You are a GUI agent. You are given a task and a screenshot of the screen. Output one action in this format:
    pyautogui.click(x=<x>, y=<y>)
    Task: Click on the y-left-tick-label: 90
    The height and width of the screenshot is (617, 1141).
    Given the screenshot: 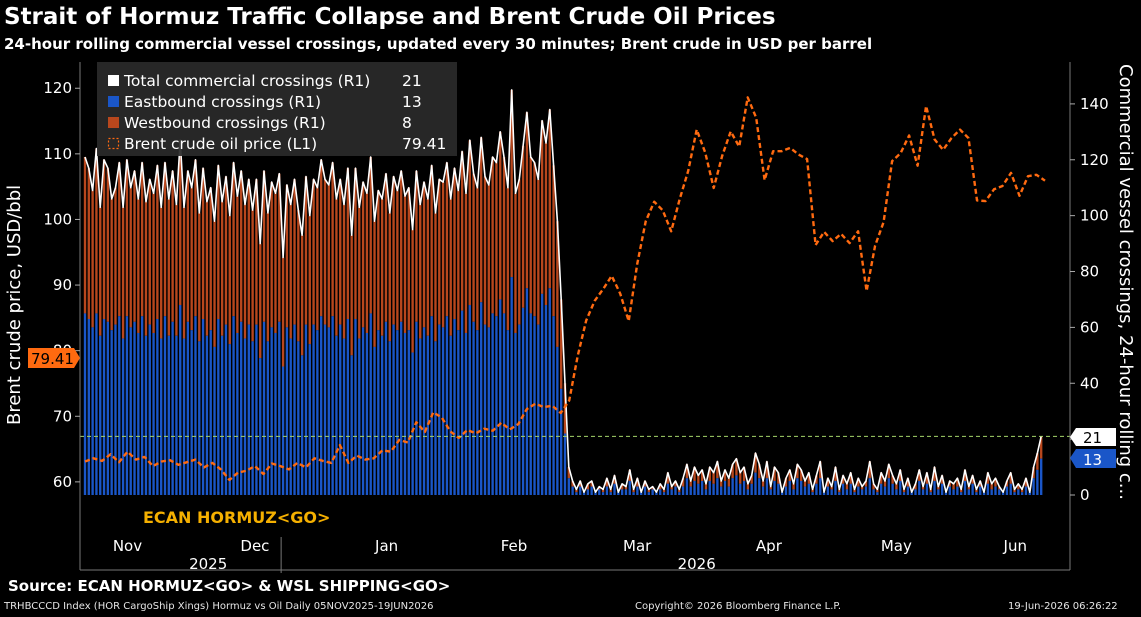 What is the action you would take?
    pyautogui.click(x=62, y=285)
    